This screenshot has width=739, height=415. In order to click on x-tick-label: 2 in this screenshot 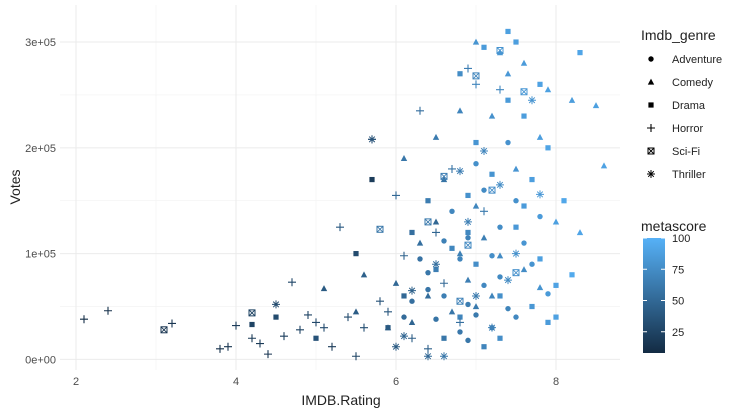, I will do `click(76, 382)`.